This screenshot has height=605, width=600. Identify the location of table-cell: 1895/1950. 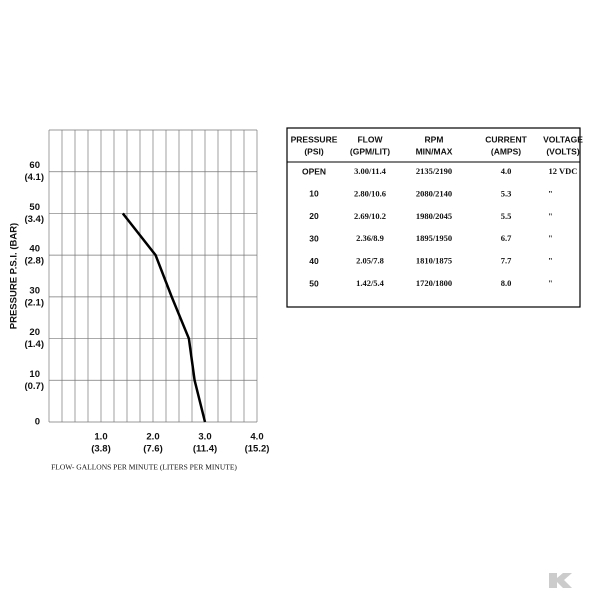
(434, 238).